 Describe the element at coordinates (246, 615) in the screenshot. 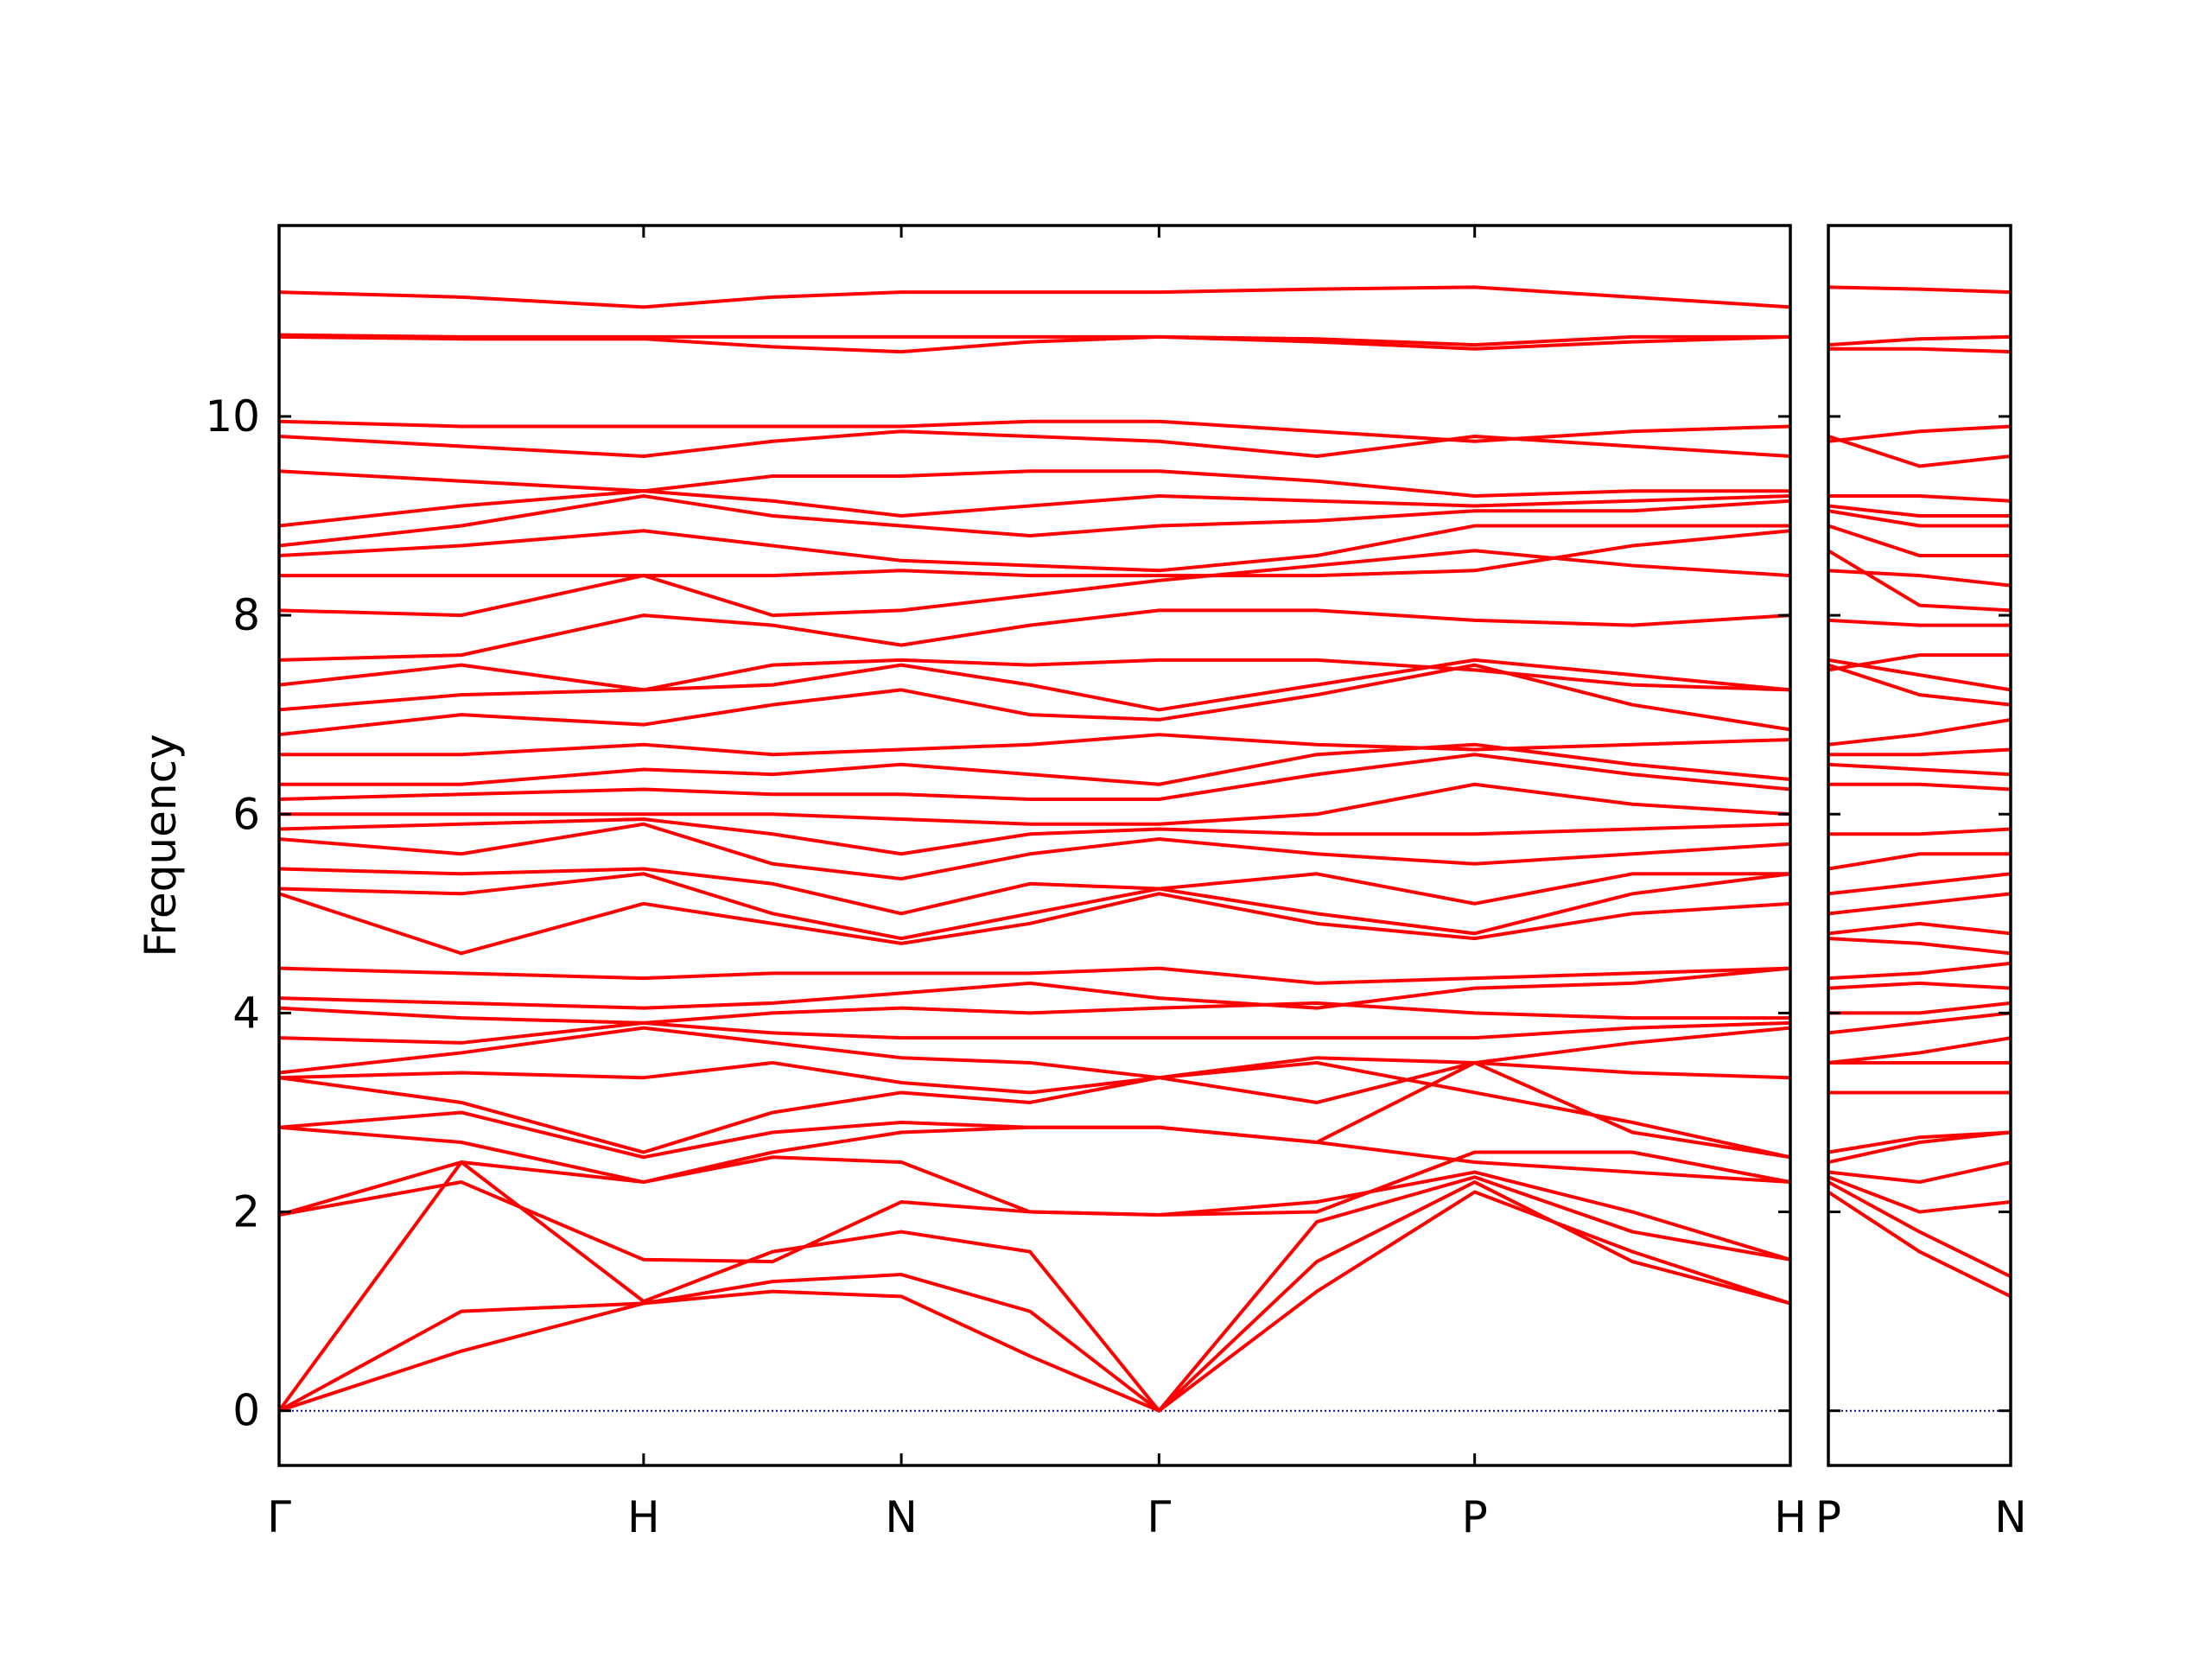

I see `y-tick-label: 8` at that location.